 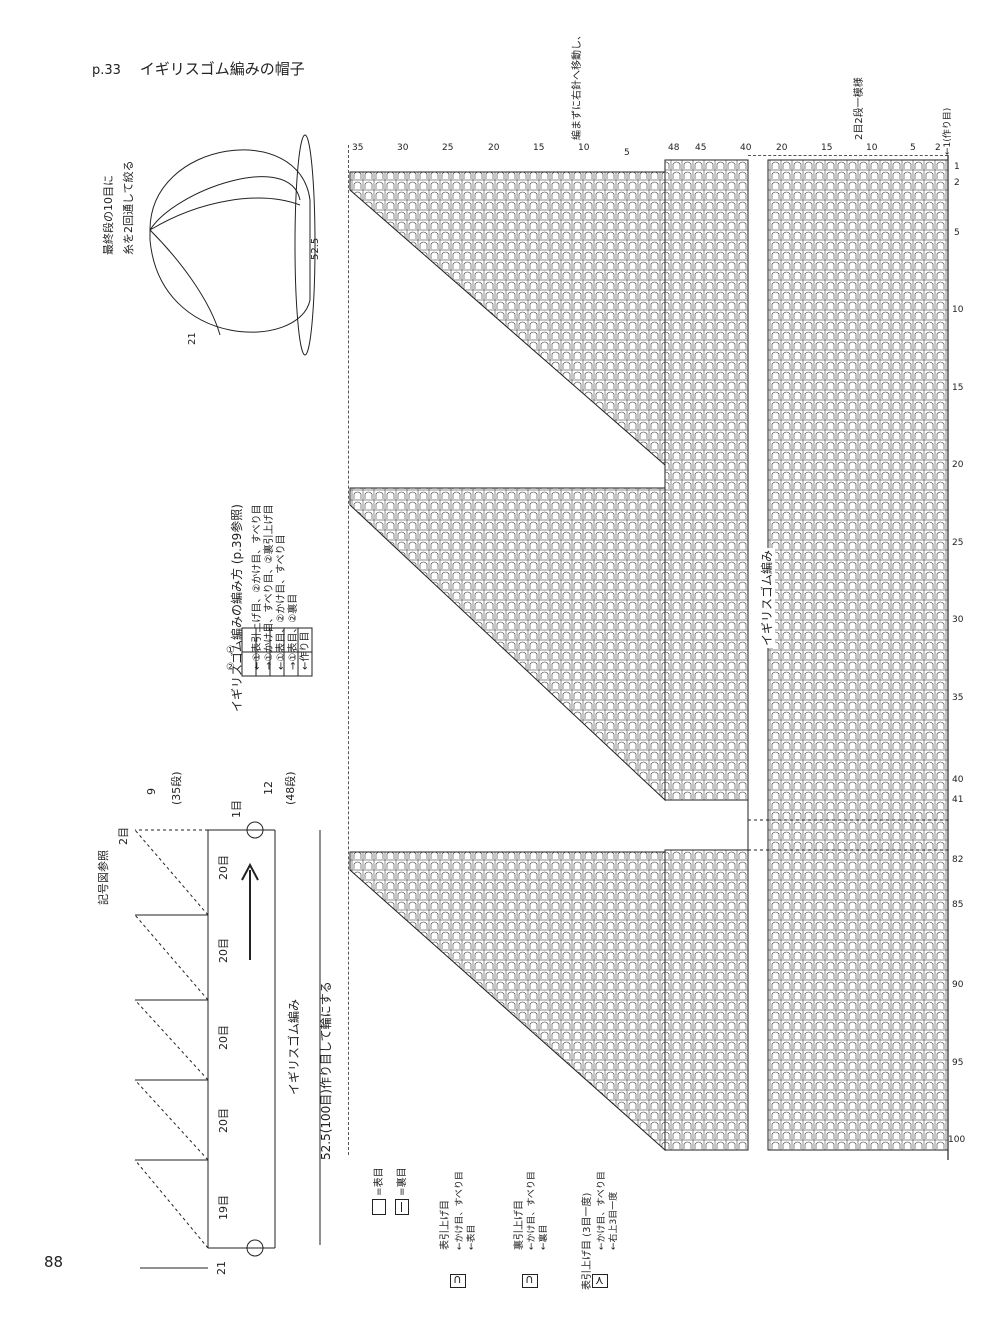 I want to click on cast-on-row-note: ←1(作り目), so click(x=948, y=131).